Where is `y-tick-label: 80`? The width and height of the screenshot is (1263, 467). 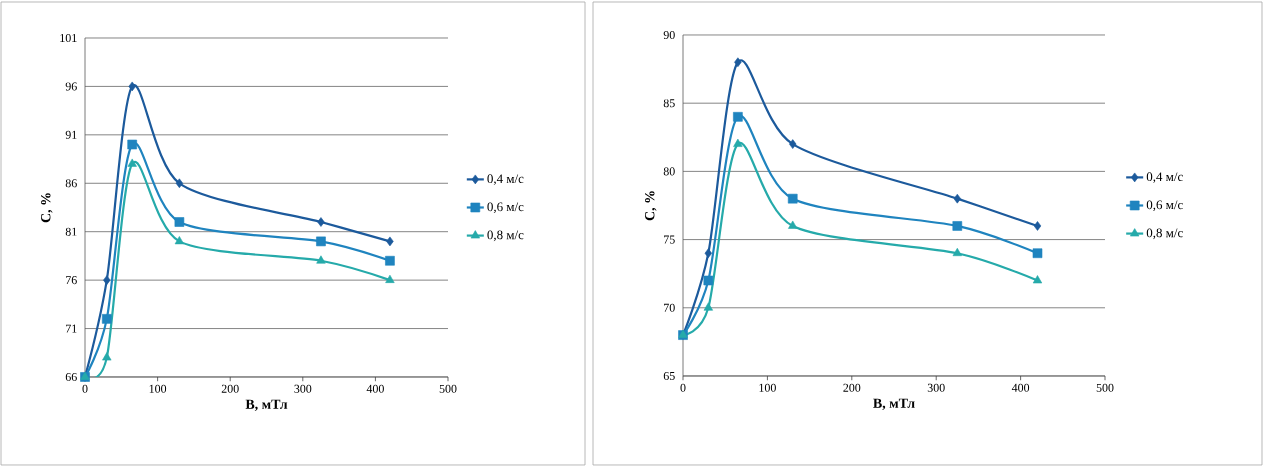 y-tick-label: 80 is located at coordinates (669, 171).